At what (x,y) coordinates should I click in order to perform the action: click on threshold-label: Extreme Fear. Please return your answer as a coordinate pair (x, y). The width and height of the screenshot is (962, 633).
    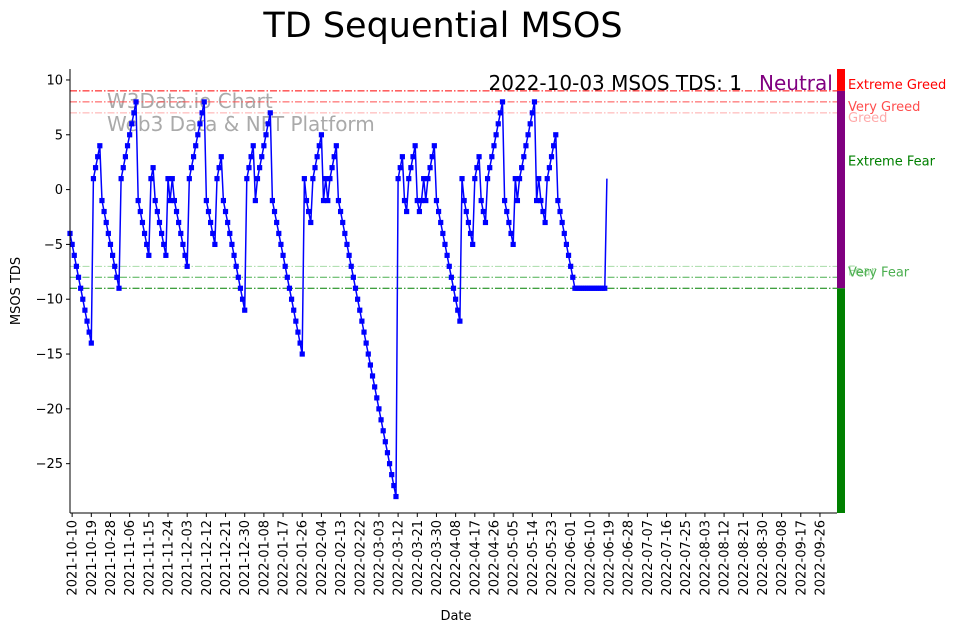
    Looking at the image, I should click on (892, 161).